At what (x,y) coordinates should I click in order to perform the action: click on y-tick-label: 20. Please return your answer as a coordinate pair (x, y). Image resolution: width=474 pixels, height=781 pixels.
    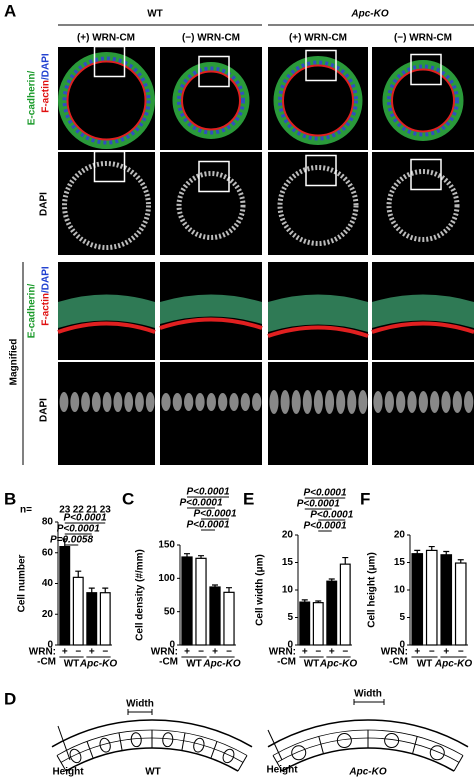
    Looking at the image, I should click on (288, 535).